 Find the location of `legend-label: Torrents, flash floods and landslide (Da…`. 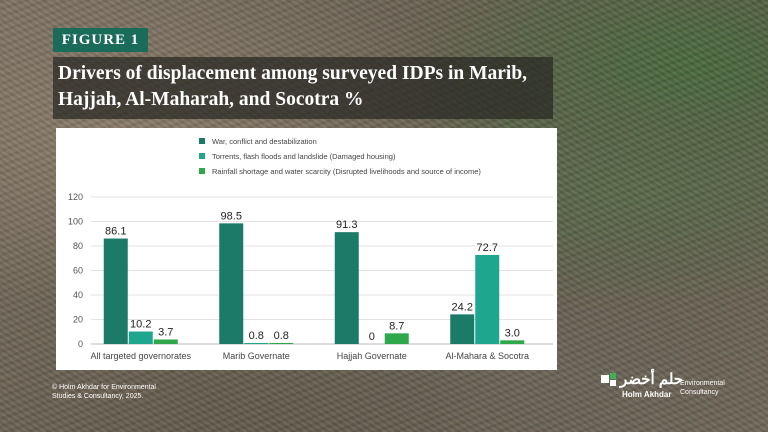

legend-label: Torrents, flash floods and landslide (Da… is located at coordinates (304, 156).